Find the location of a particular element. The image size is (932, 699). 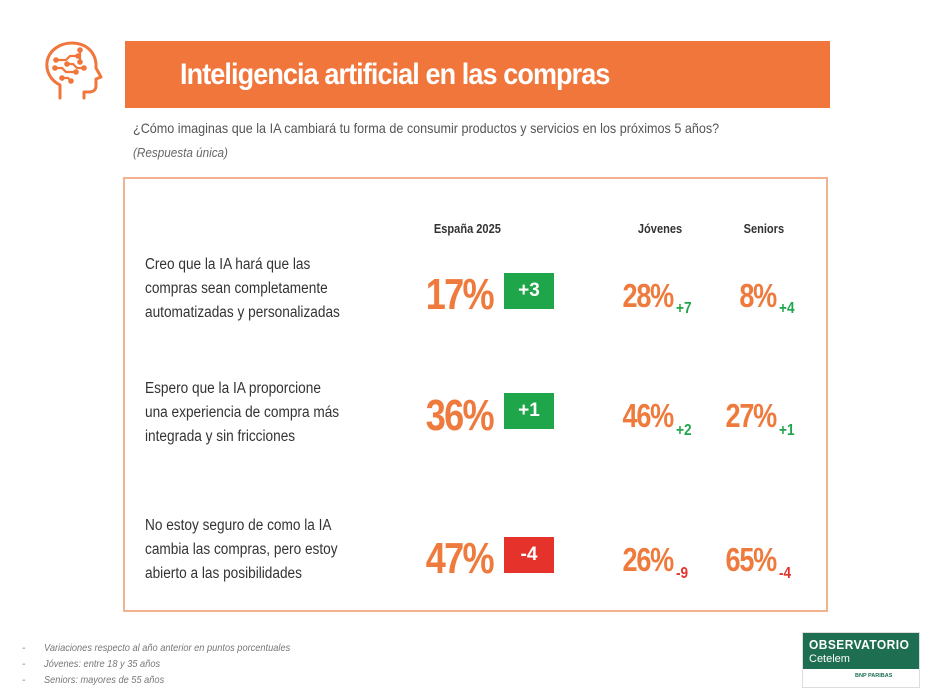

seniors-delta: +1 is located at coordinates (787, 430).